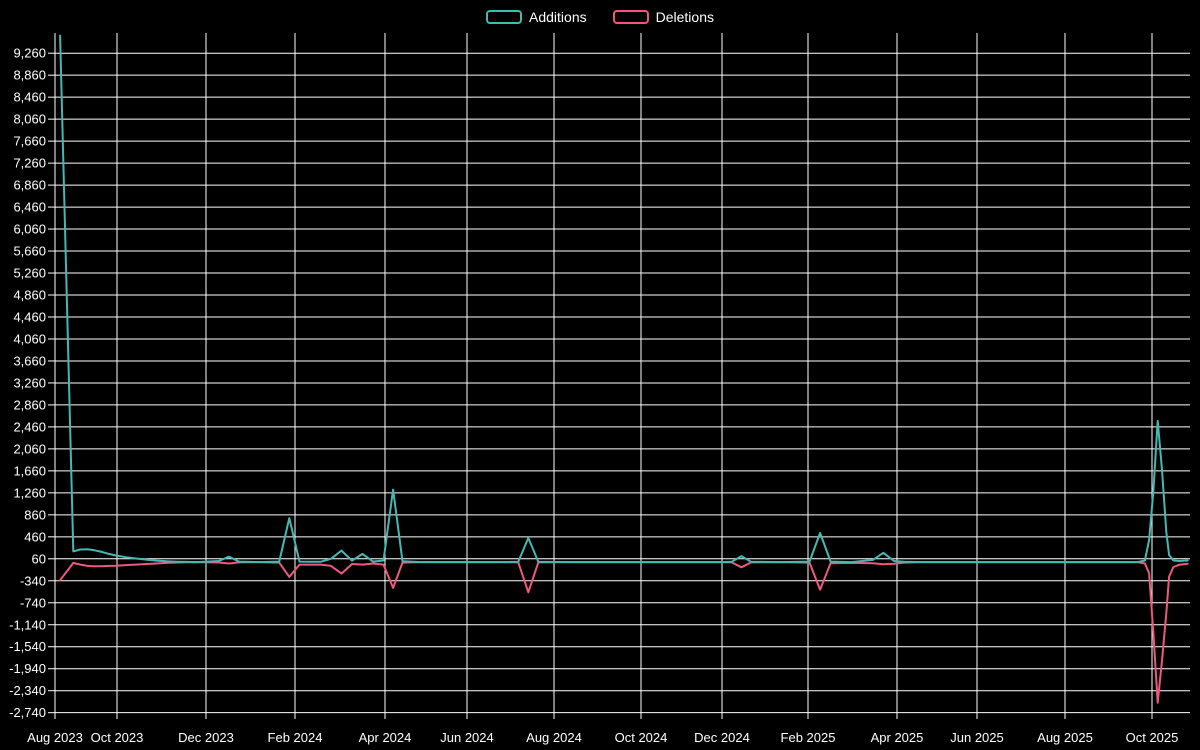 Image resolution: width=1200 pixels, height=750 pixels. Describe the element at coordinates (29, 185) in the screenshot. I see `y-axis-label: 6,860` at that location.